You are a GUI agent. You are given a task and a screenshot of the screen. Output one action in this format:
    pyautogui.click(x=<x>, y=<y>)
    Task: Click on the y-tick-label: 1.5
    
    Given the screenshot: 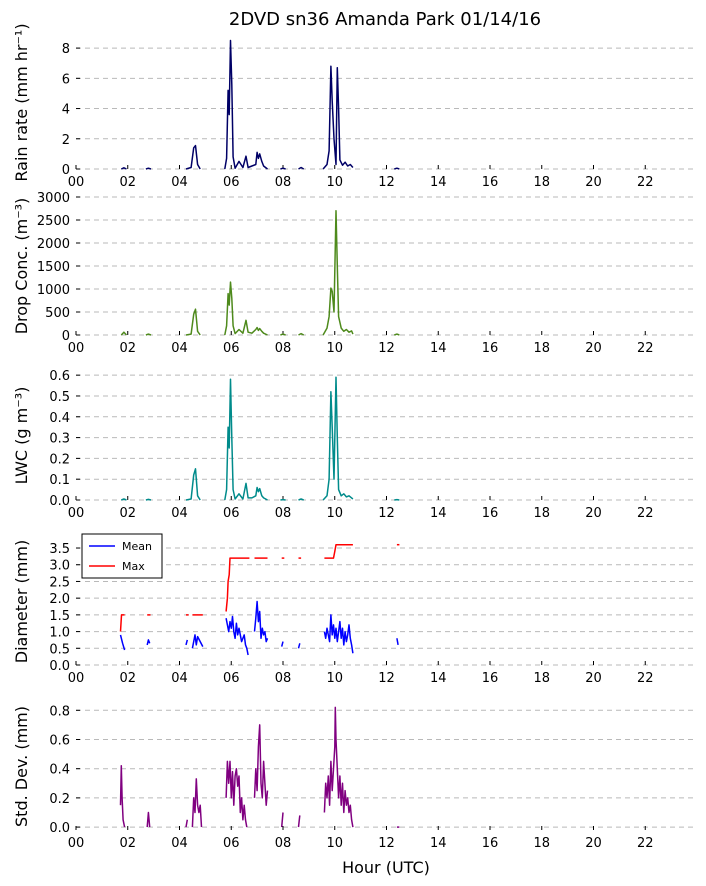 What is the action you would take?
    pyautogui.click(x=59, y=616)
    